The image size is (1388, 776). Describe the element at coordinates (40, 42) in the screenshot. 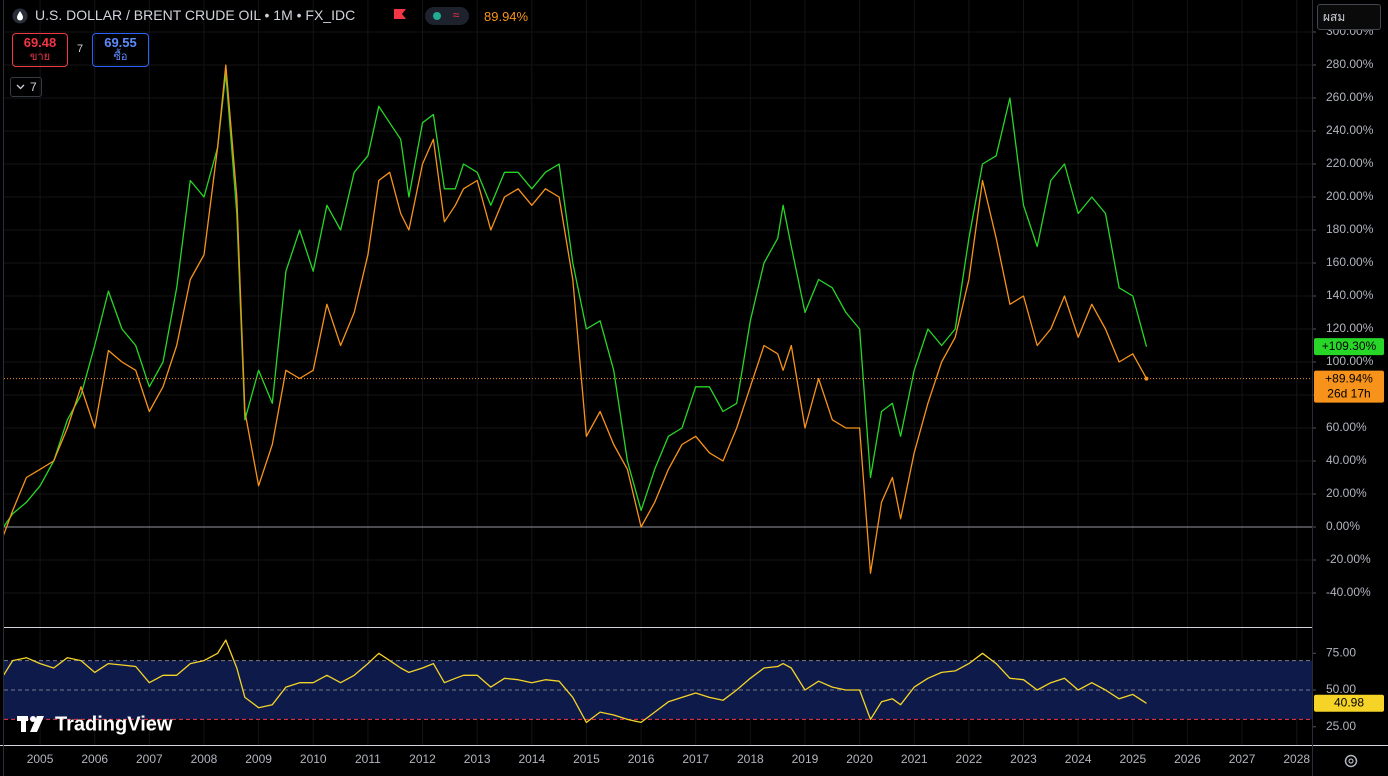

I see `sell-price: 69.48` at that location.